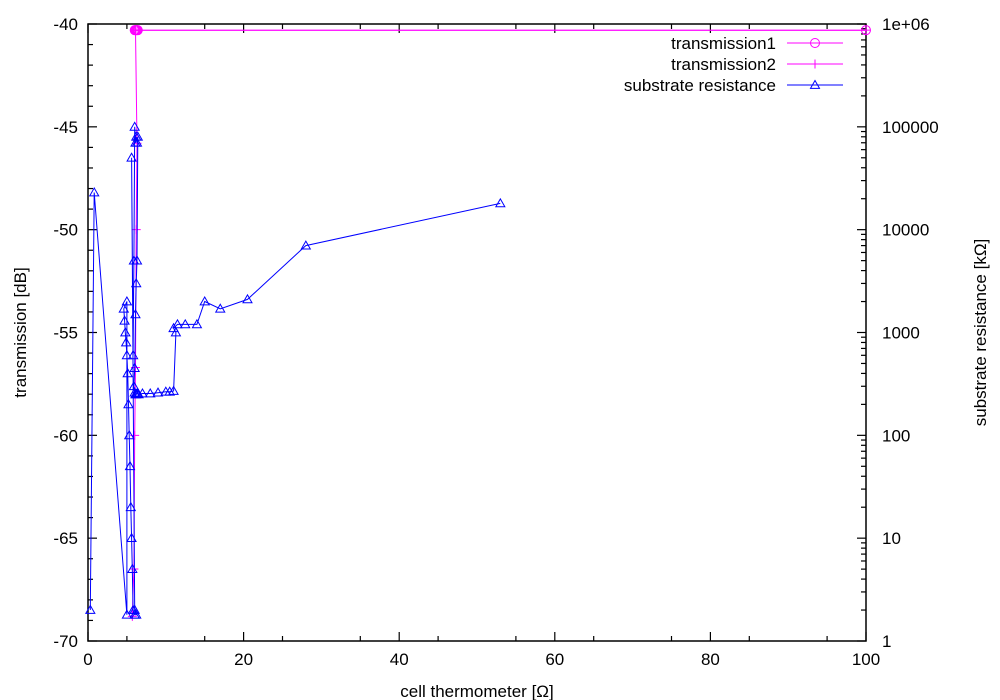 The image size is (1000, 700). What do you see at coordinates (906, 24) in the screenshot?
I see `y2-tick-label: 1e+06` at bounding box center [906, 24].